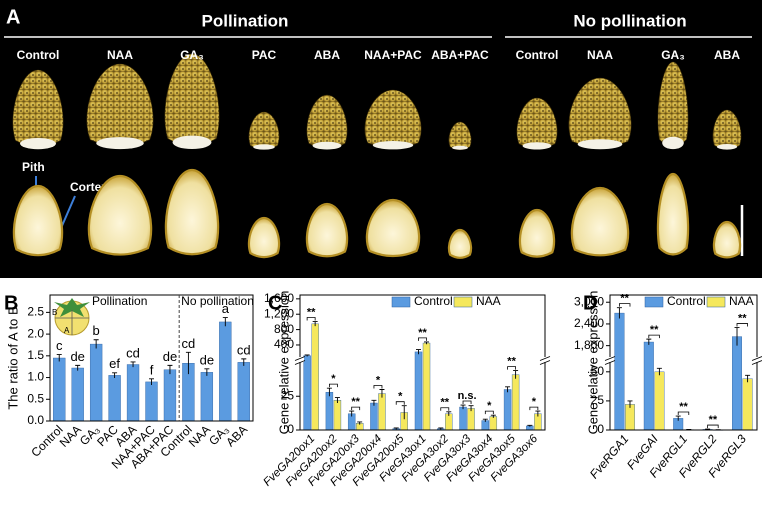 The width and height of the screenshot is (762, 520). What do you see at coordinates (589, 323) in the screenshot?
I see `y-tick-label: 2,400` at bounding box center [589, 323].